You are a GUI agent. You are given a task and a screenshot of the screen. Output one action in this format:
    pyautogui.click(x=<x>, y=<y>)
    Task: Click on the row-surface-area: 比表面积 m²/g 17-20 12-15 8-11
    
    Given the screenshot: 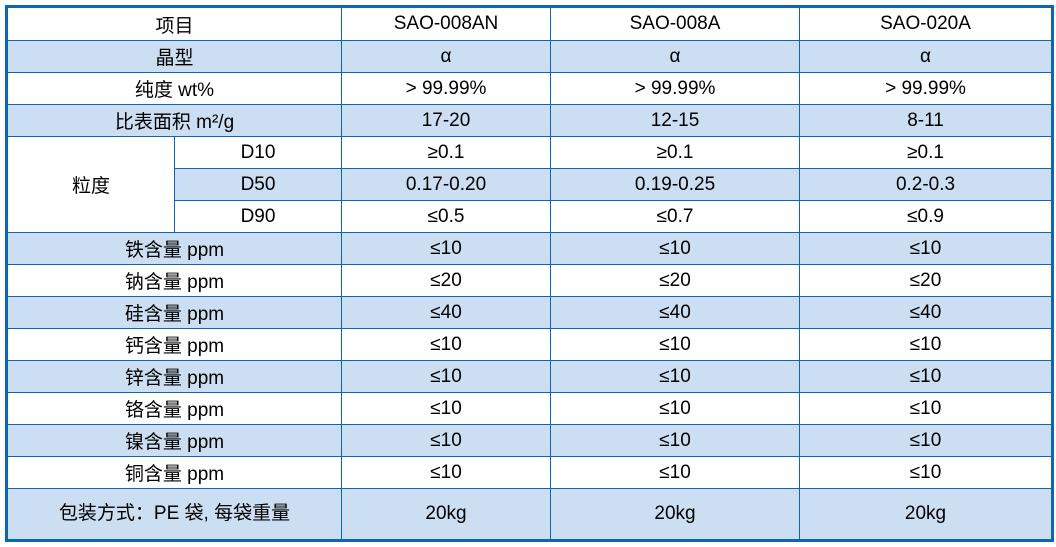 What is the action you would take?
    pyautogui.click(x=529, y=120)
    